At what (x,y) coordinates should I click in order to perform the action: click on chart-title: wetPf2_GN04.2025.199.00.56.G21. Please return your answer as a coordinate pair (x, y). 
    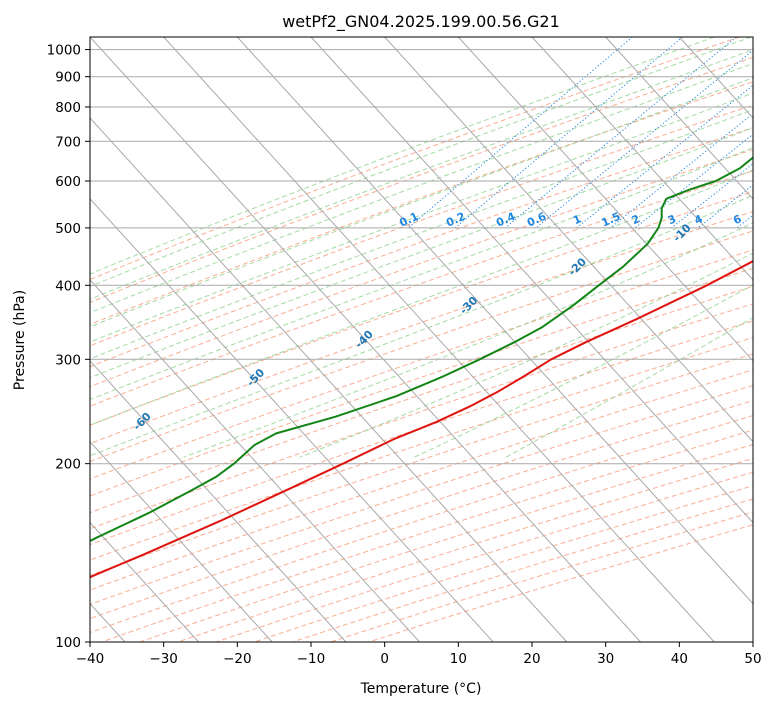
    Looking at the image, I should click on (421, 22).